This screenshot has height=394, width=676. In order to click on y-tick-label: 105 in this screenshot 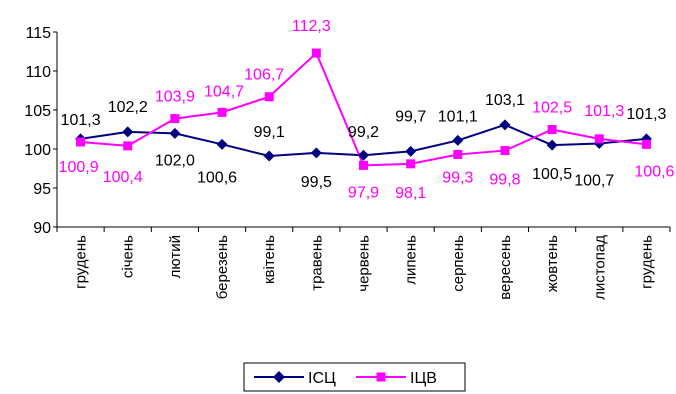, I will do `click(37, 111)`.